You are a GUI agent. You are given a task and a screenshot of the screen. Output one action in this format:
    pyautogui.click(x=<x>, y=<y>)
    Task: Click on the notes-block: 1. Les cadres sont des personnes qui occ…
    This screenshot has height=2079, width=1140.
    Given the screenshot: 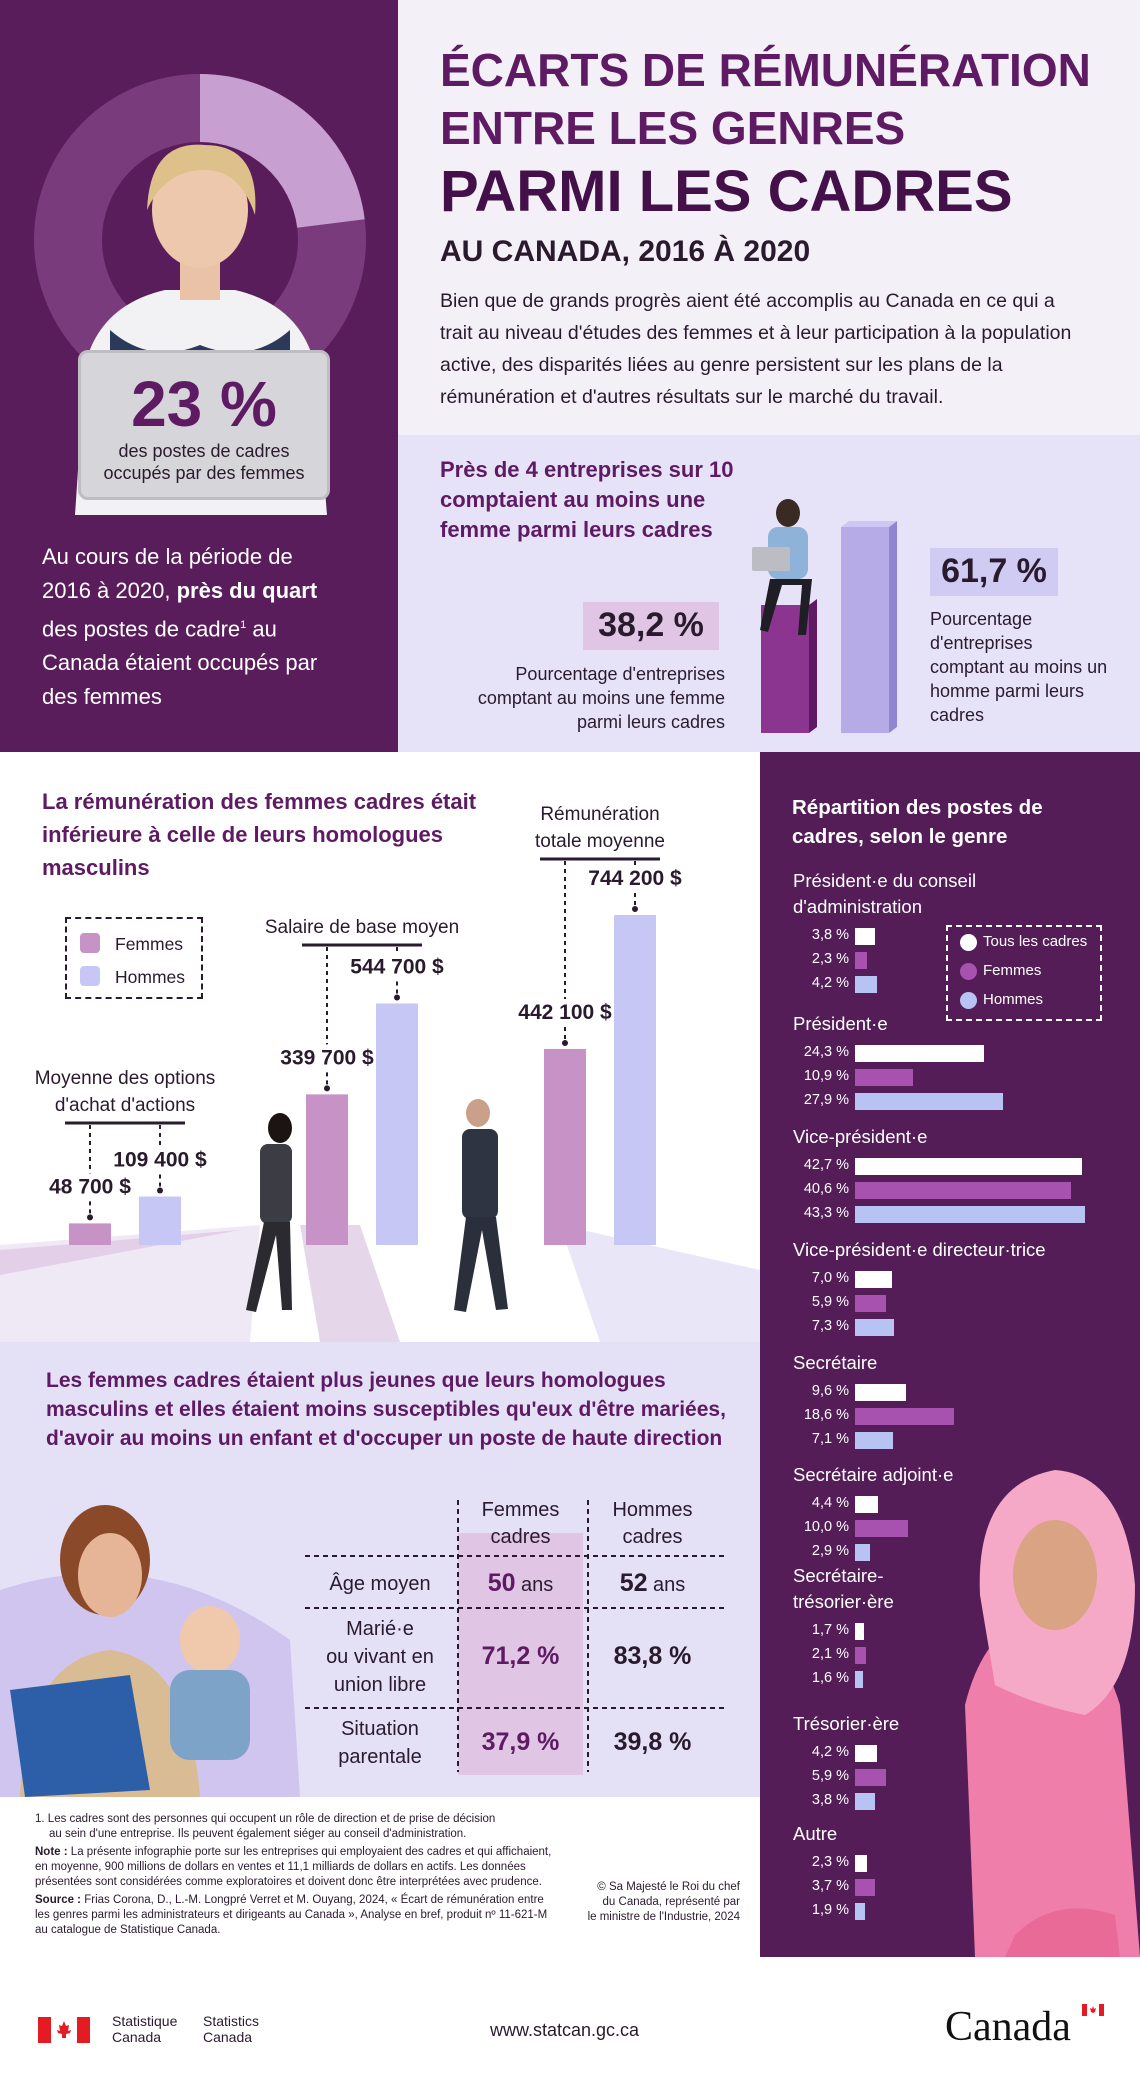 What is the action you would take?
    pyautogui.click(x=305, y=1875)
    